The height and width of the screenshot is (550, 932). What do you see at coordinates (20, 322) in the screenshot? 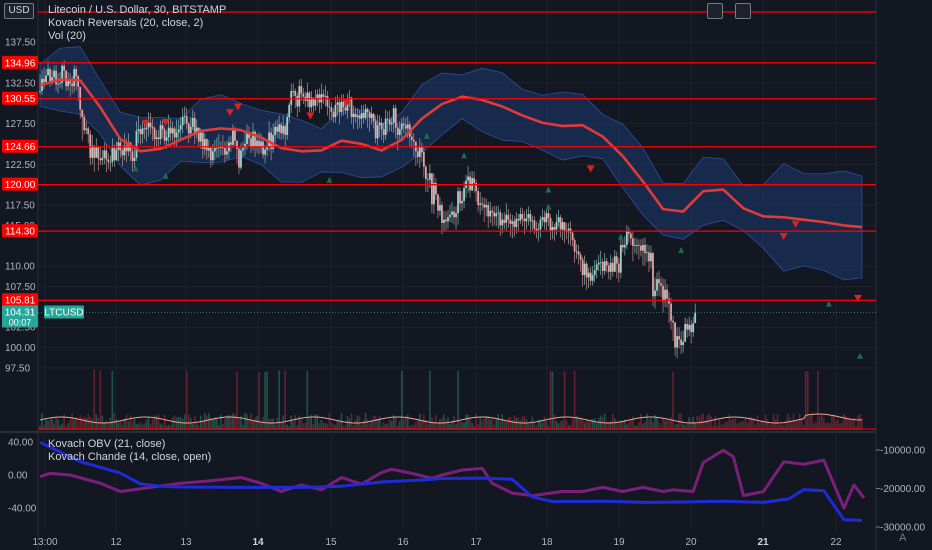
I see `countdown-text: 00:07` at bounding box center [20, 322].